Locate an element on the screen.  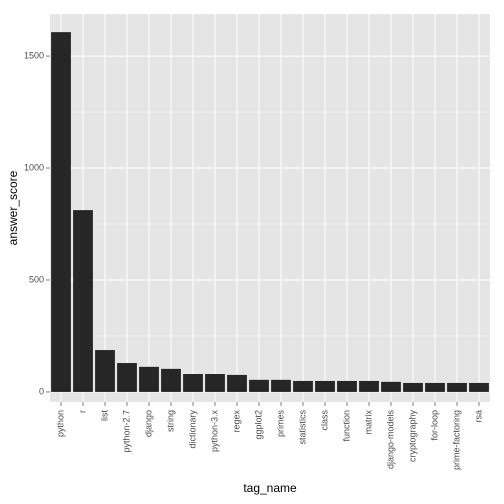
x-tick-label: cryptography is located at coordinates (412, 436).